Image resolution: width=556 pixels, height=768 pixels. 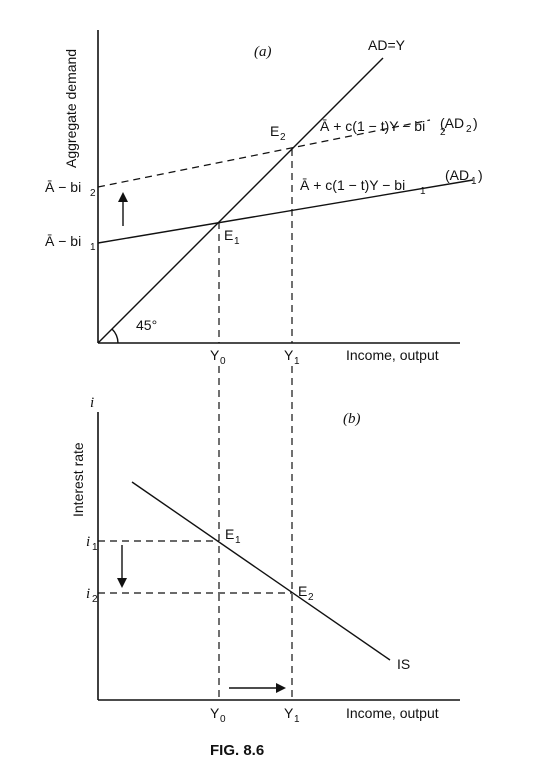 I want to click on ad2-tag-close: ), so click(x=475, y=123).